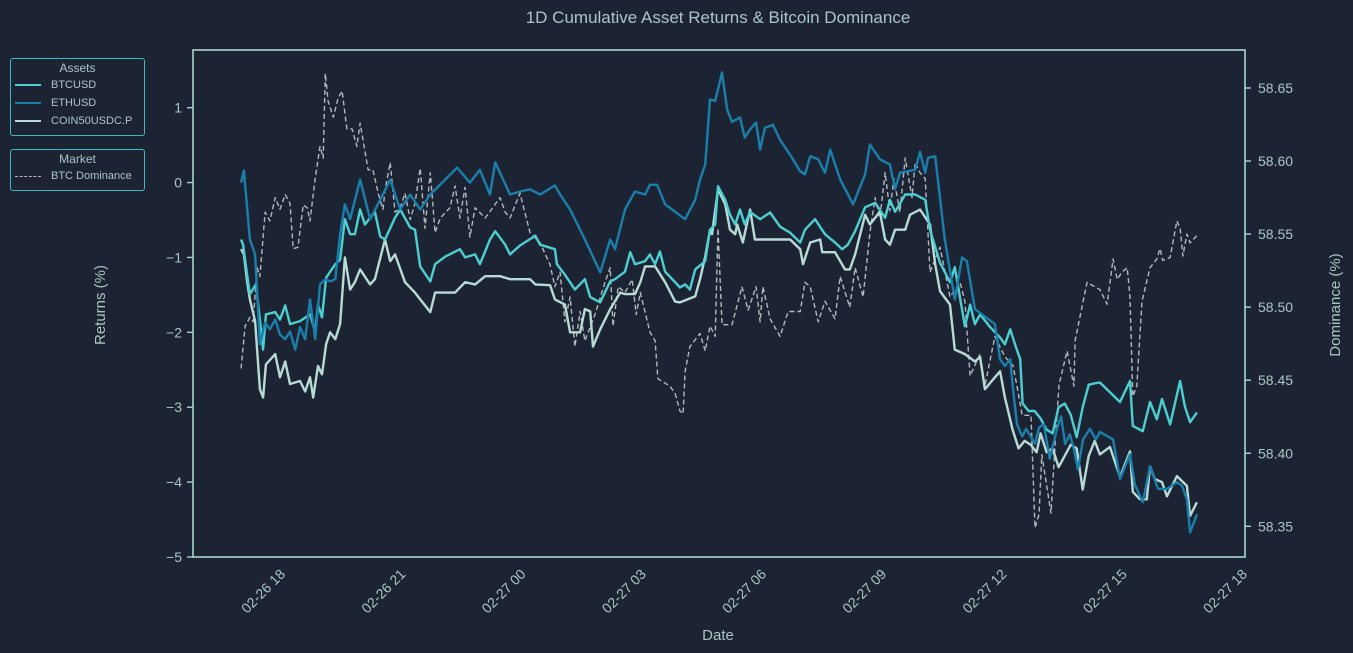  I want to click on x-tick-label: 02-27 09, so click(864, 591).